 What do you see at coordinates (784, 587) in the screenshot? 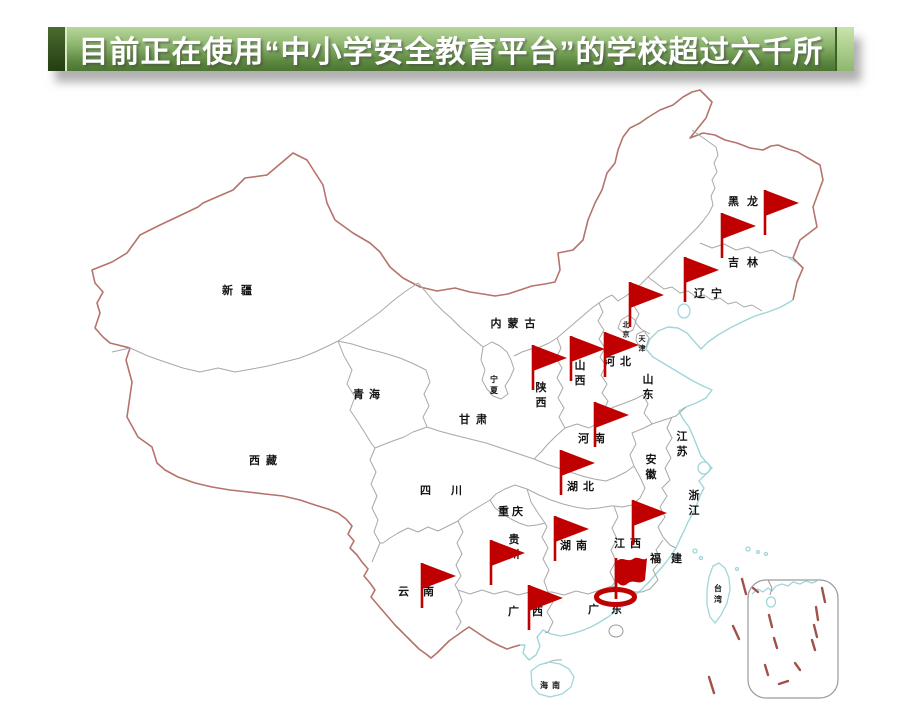
I see `inset-coastline` at bounding box center [784, 587].